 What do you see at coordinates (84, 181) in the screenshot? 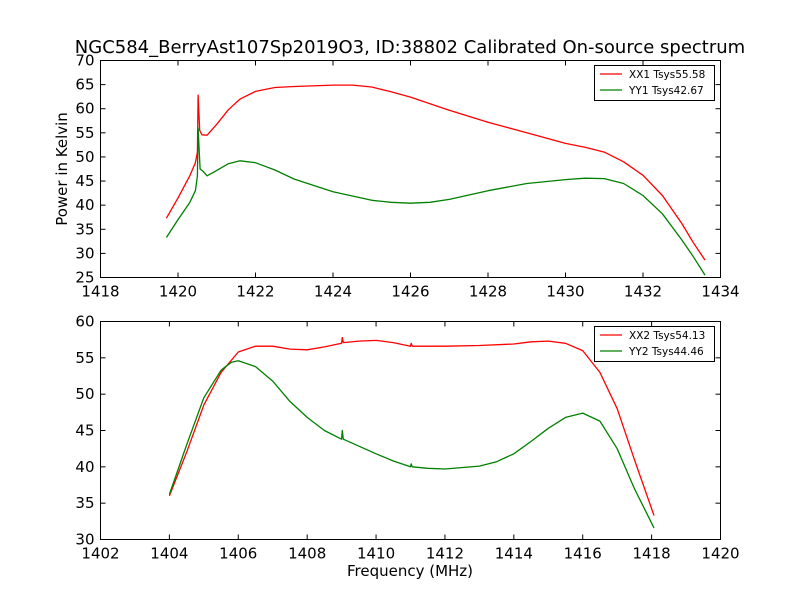
I see `top-y-tick-label-4: 45` at bounding box center [84, 181].